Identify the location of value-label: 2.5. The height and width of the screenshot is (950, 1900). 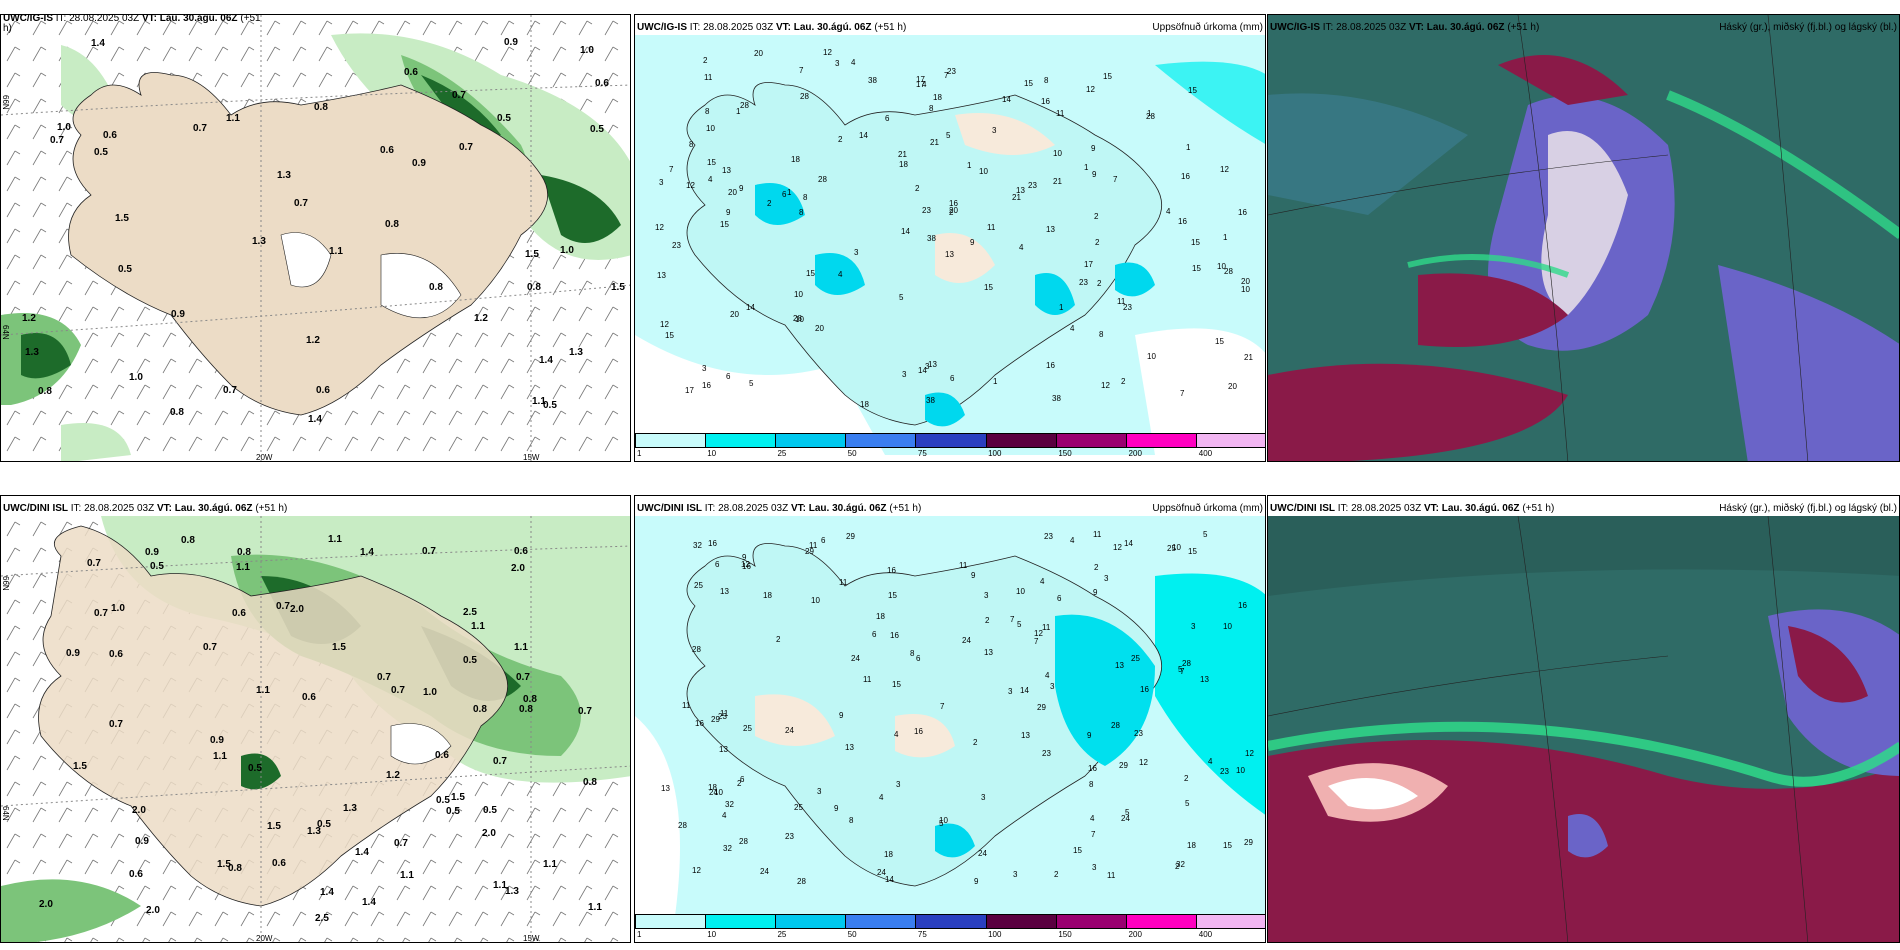
(470, 612).